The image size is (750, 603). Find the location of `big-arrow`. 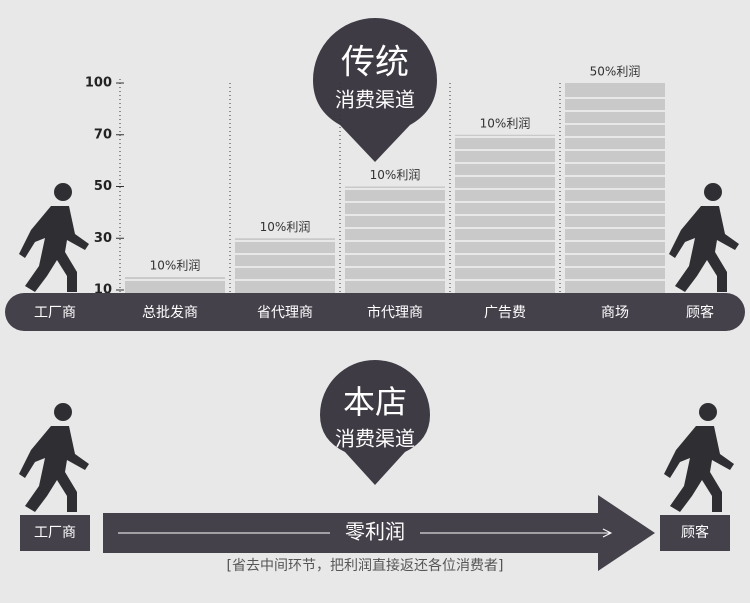

big-arrow is located at coordinates (379, 533).